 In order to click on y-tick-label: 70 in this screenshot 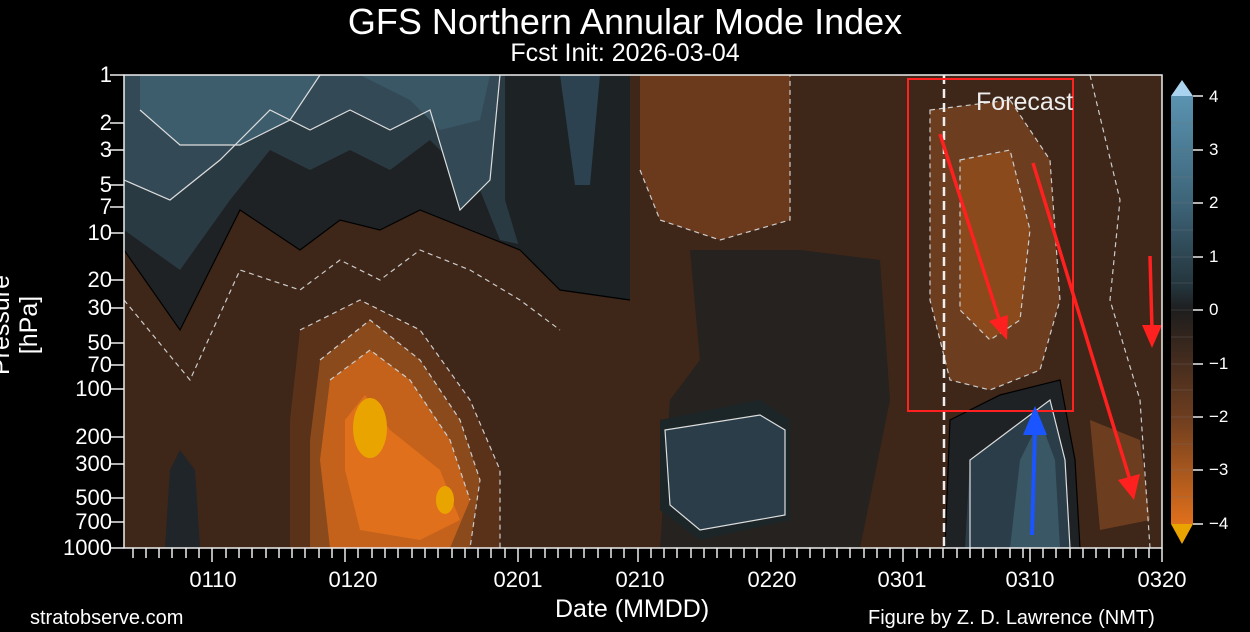, I will do `click(99, 364)`.